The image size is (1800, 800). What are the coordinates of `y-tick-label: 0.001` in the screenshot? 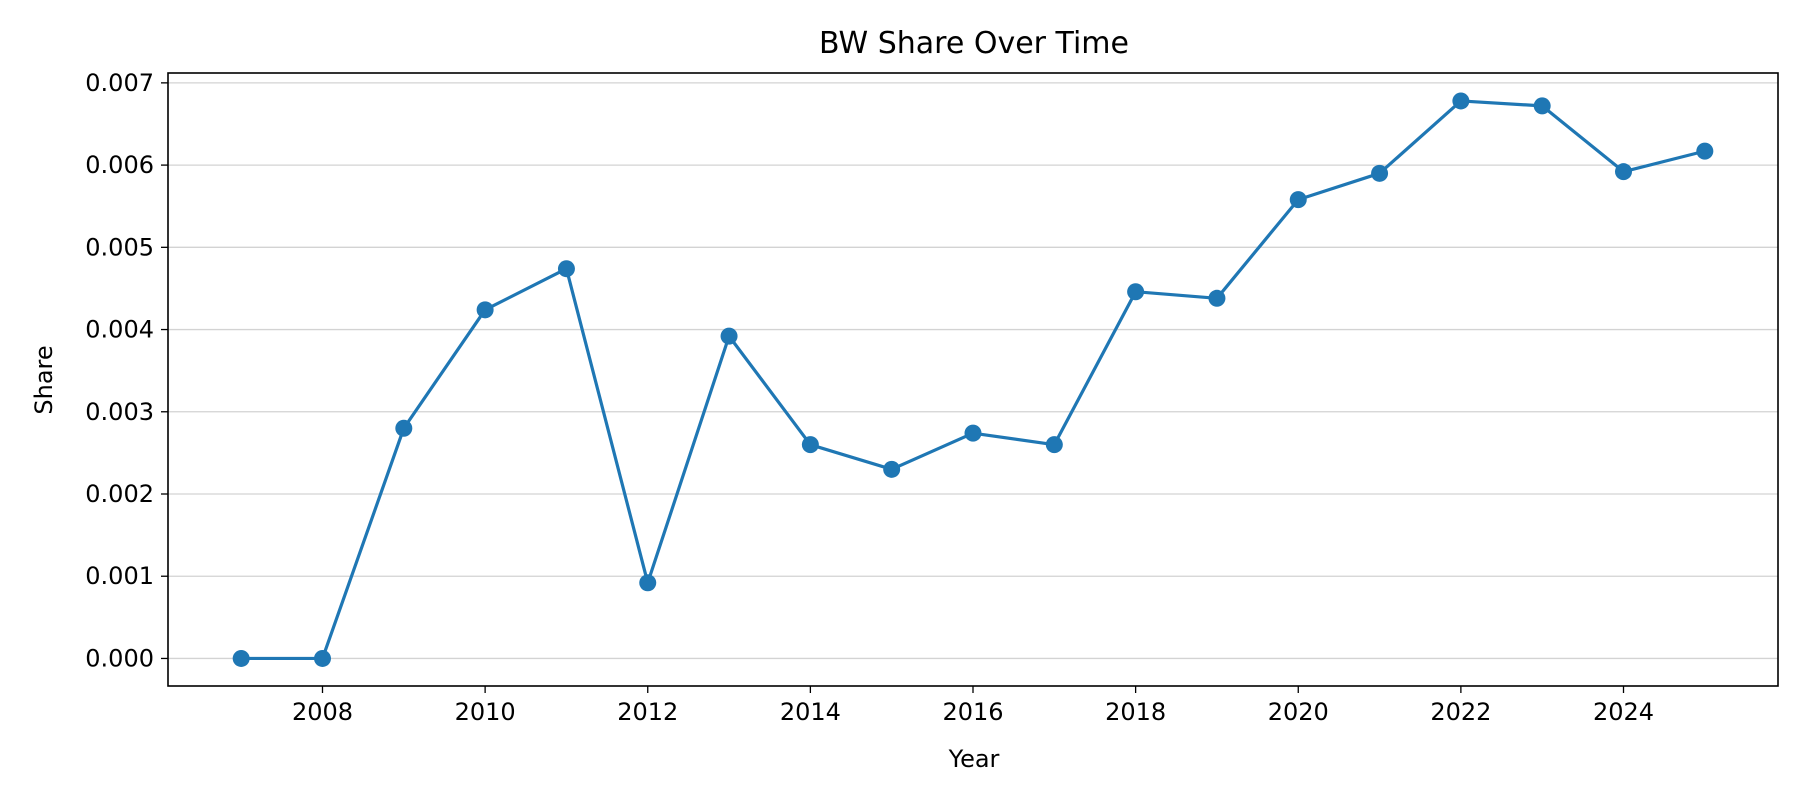 It's located at (119, 576).